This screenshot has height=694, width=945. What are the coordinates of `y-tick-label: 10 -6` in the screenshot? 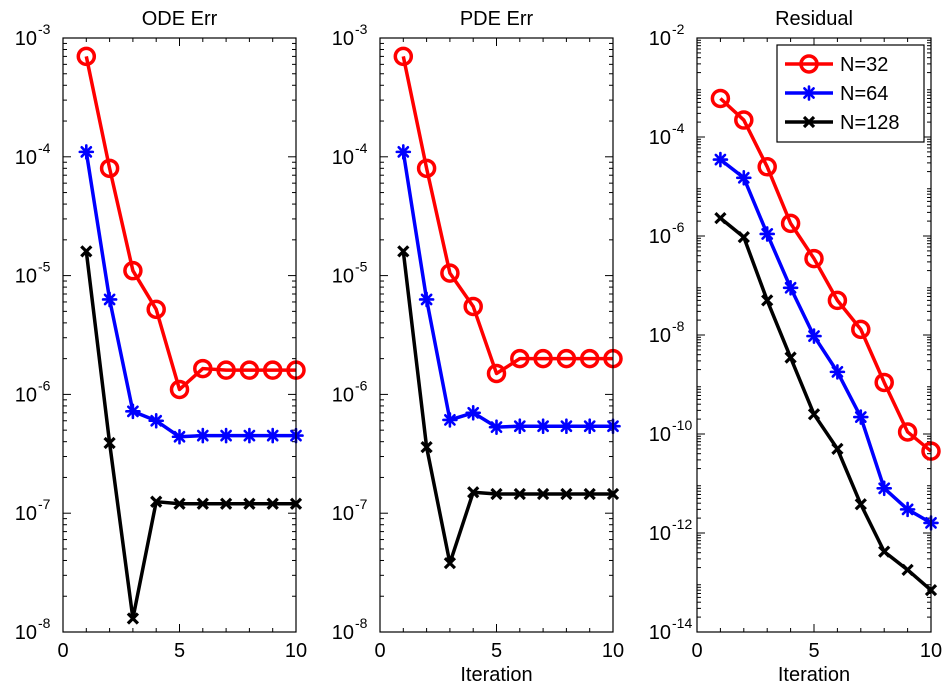 It's located at (667, 233).